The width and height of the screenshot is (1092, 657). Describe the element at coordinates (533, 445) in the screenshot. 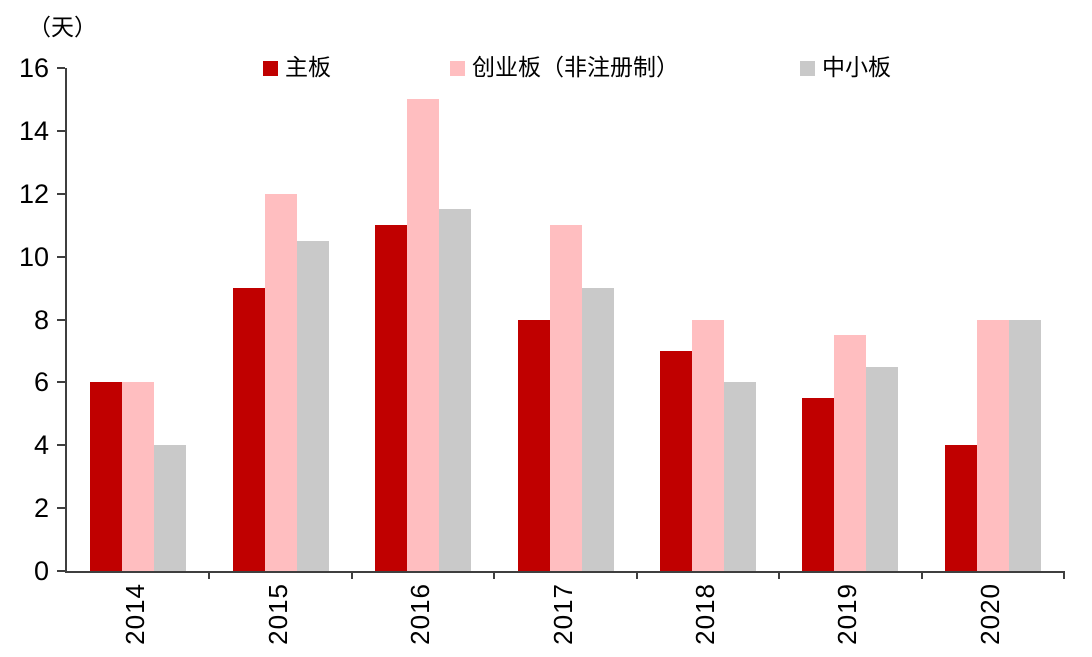

I see `bar-2017-series0` at that location.